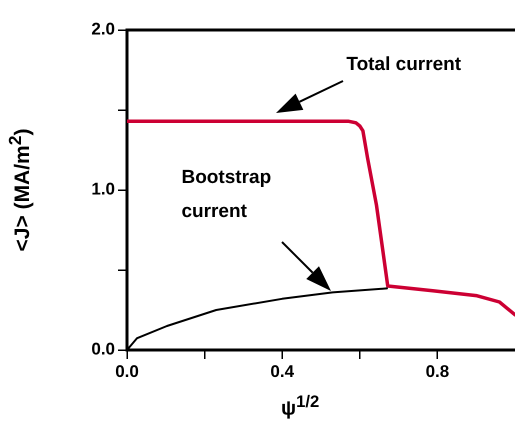  What do you see at coordinates (127, 371) in the screenshot?
I see `x-tick-label: 0.0` at bounding box center [127, 371].